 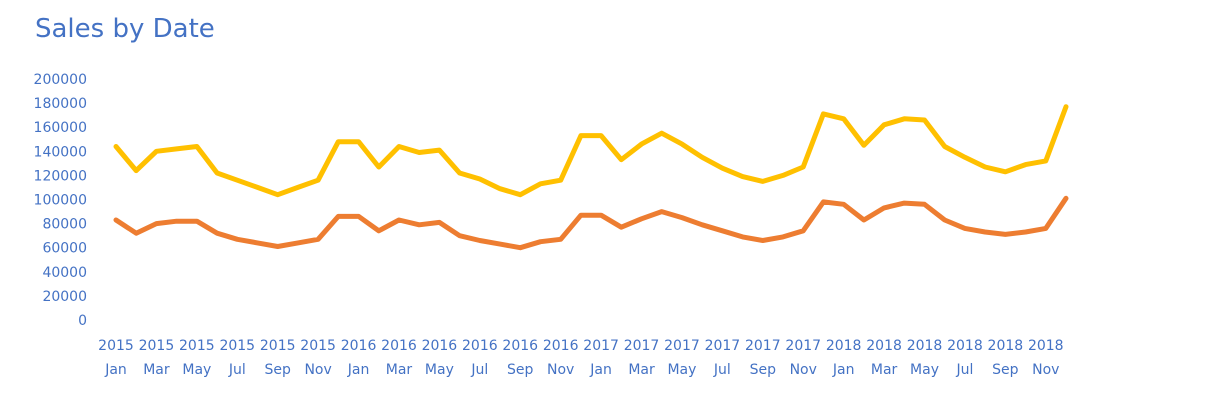 What do you see at coordinates (64, 249) in the screenshot?
I see `y-tick-label: 60000` at bounding box center [64, 249].